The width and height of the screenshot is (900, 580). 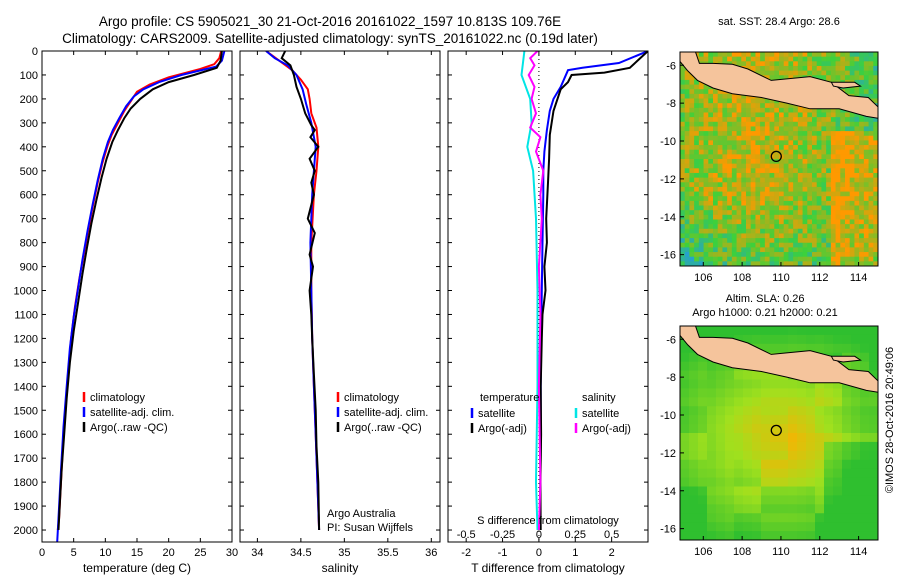 I want to click on y-tick-label: 1100, so click(x=26, y=315).